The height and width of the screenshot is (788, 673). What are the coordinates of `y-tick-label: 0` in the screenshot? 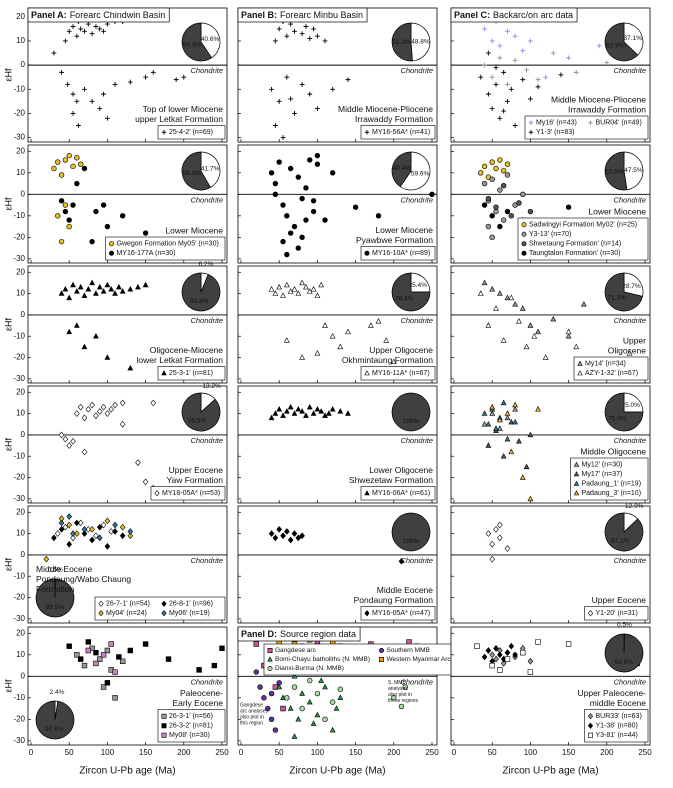 It's located at (23, 554).